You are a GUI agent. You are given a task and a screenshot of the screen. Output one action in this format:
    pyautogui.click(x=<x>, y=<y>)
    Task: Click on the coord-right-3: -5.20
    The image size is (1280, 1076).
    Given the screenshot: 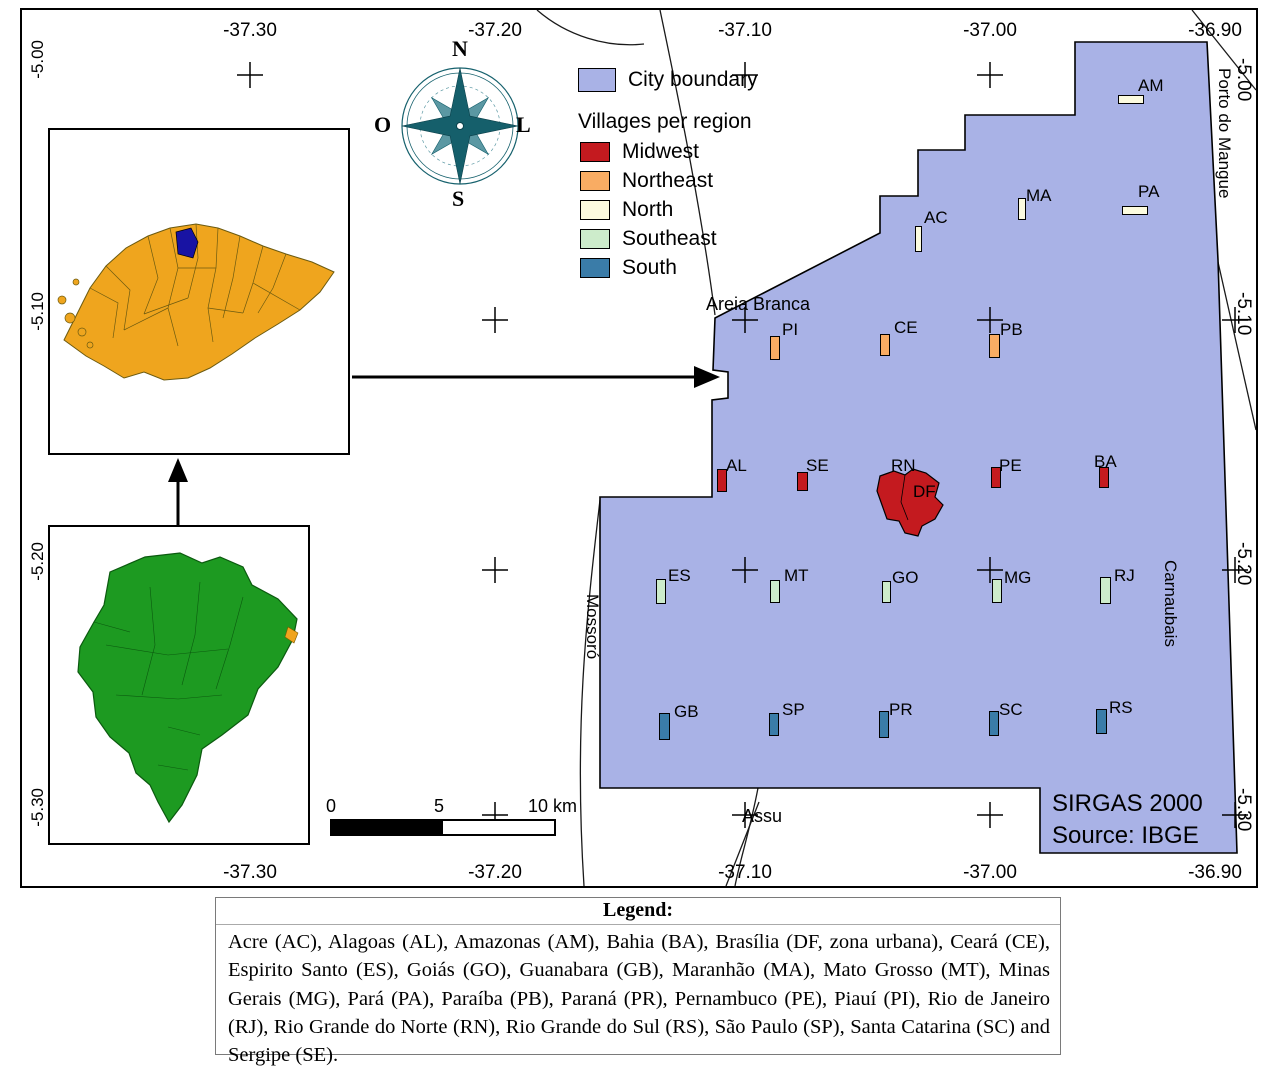 What is the action you would take?
    pyautogui.click(x=1243, y=564)
    